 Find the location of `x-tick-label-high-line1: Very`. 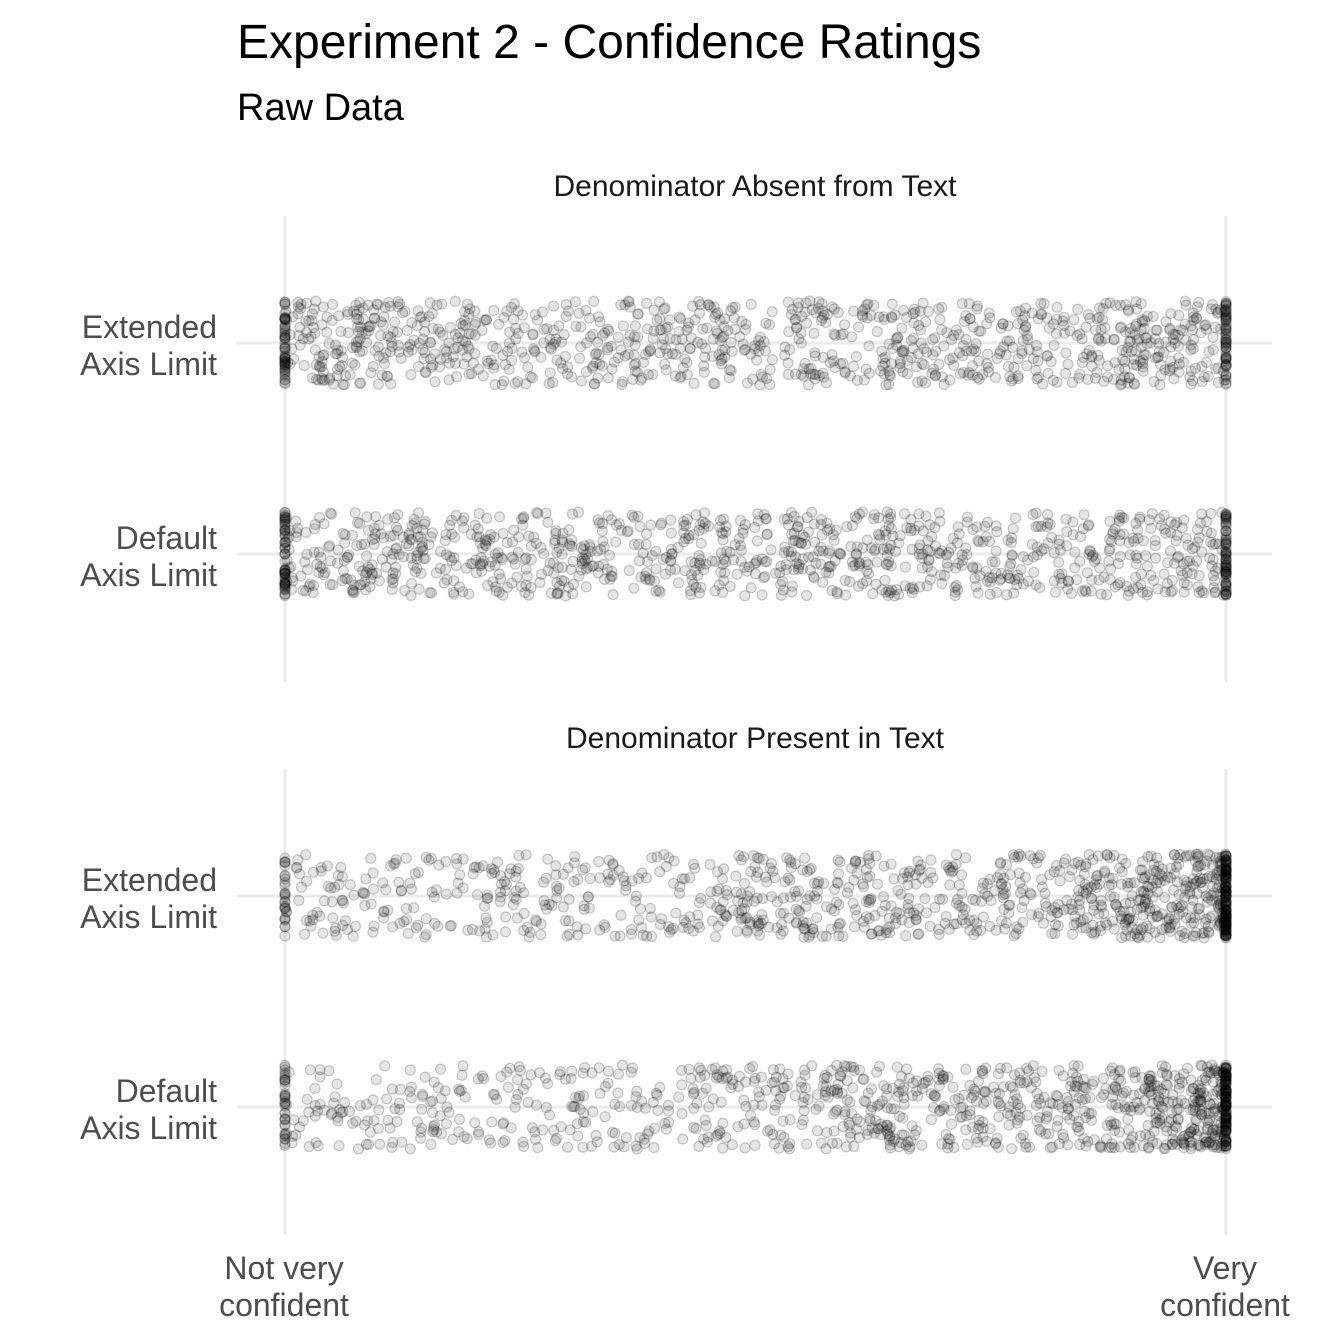

x-tick-label-high-line1: Very is located at coordinates (1225, 1268).